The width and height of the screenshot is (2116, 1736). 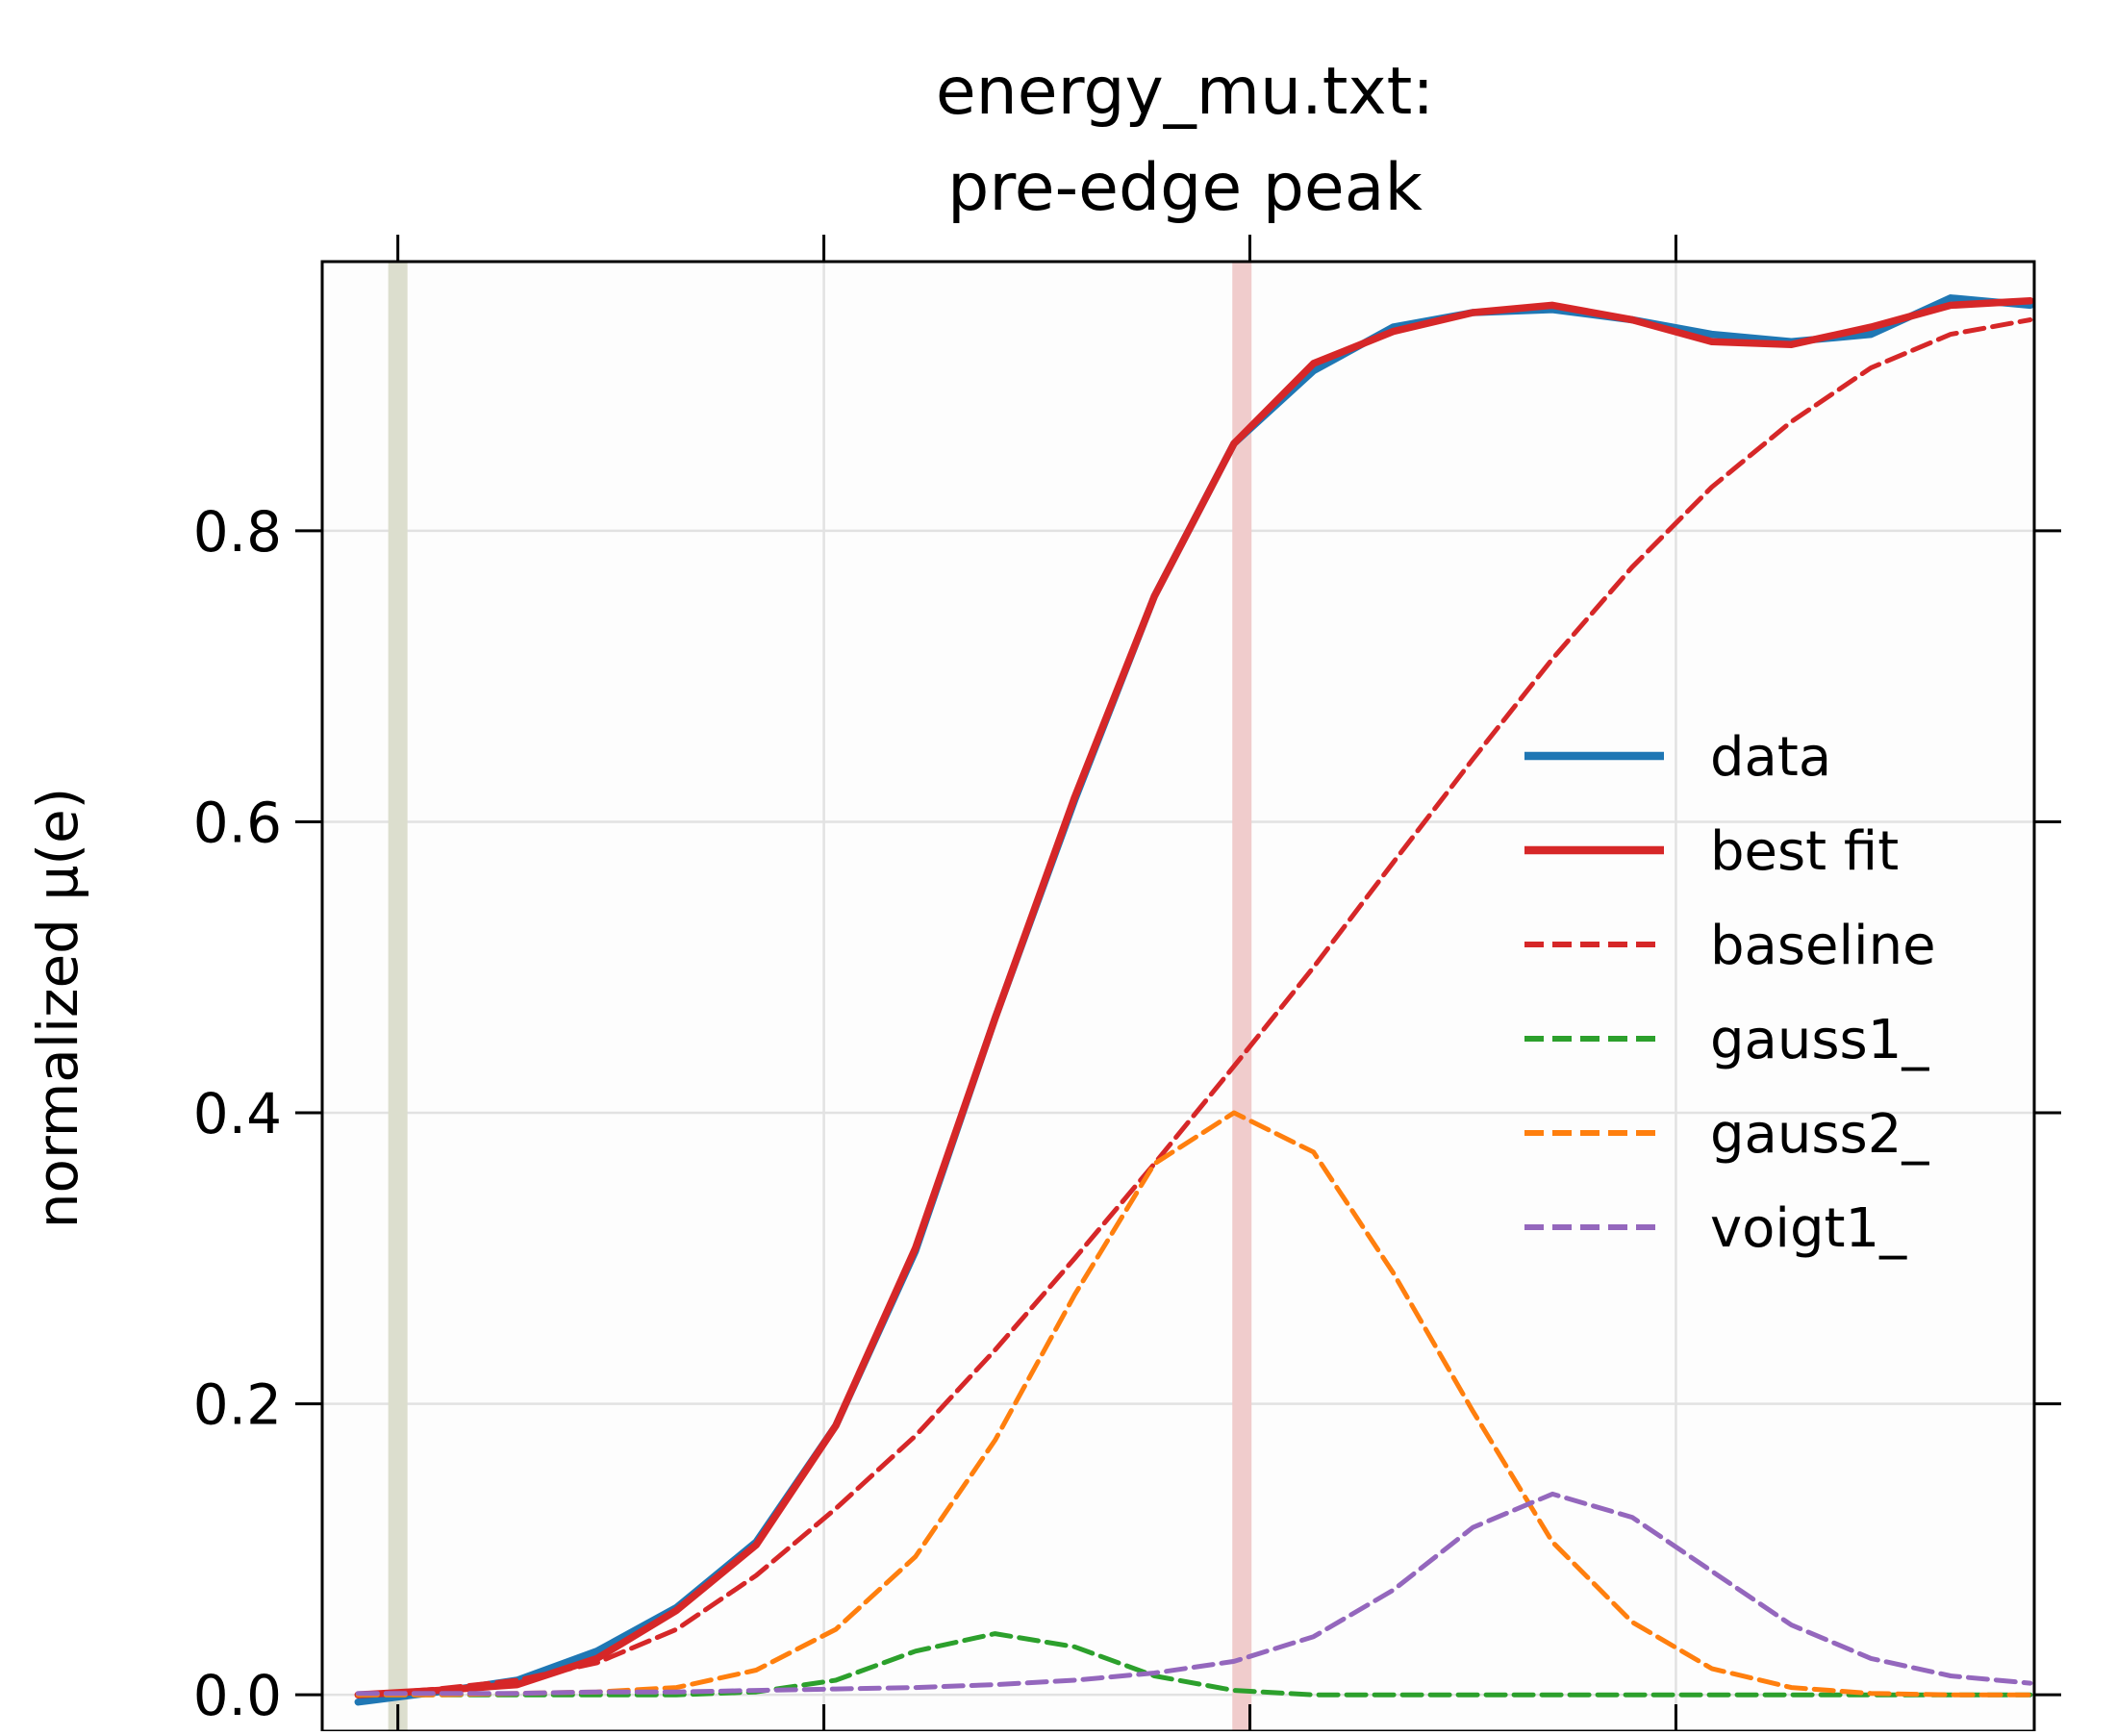 I want to click on legend-label-baseline: baseline, so click(x=1823, y=946).